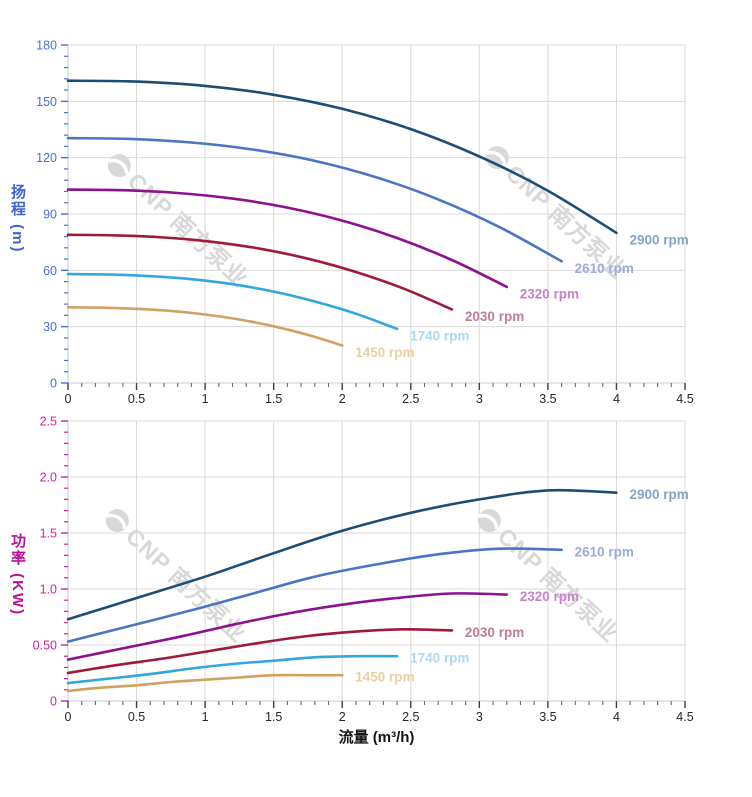  What do you see at coordinates (45, 646) in the screenshot?
I see `y-tick-label: 0.50` at bounding box center [45, 646].